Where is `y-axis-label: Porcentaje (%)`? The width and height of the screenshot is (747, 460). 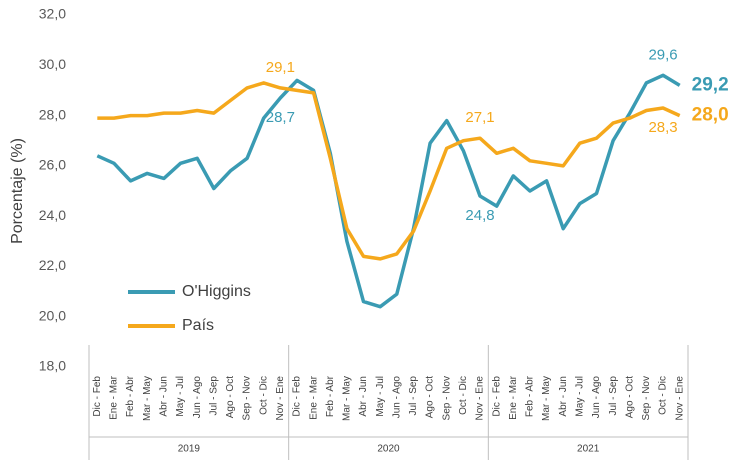
y-axis-label: Porcentaje (%) is located at coordinates (17, 191).